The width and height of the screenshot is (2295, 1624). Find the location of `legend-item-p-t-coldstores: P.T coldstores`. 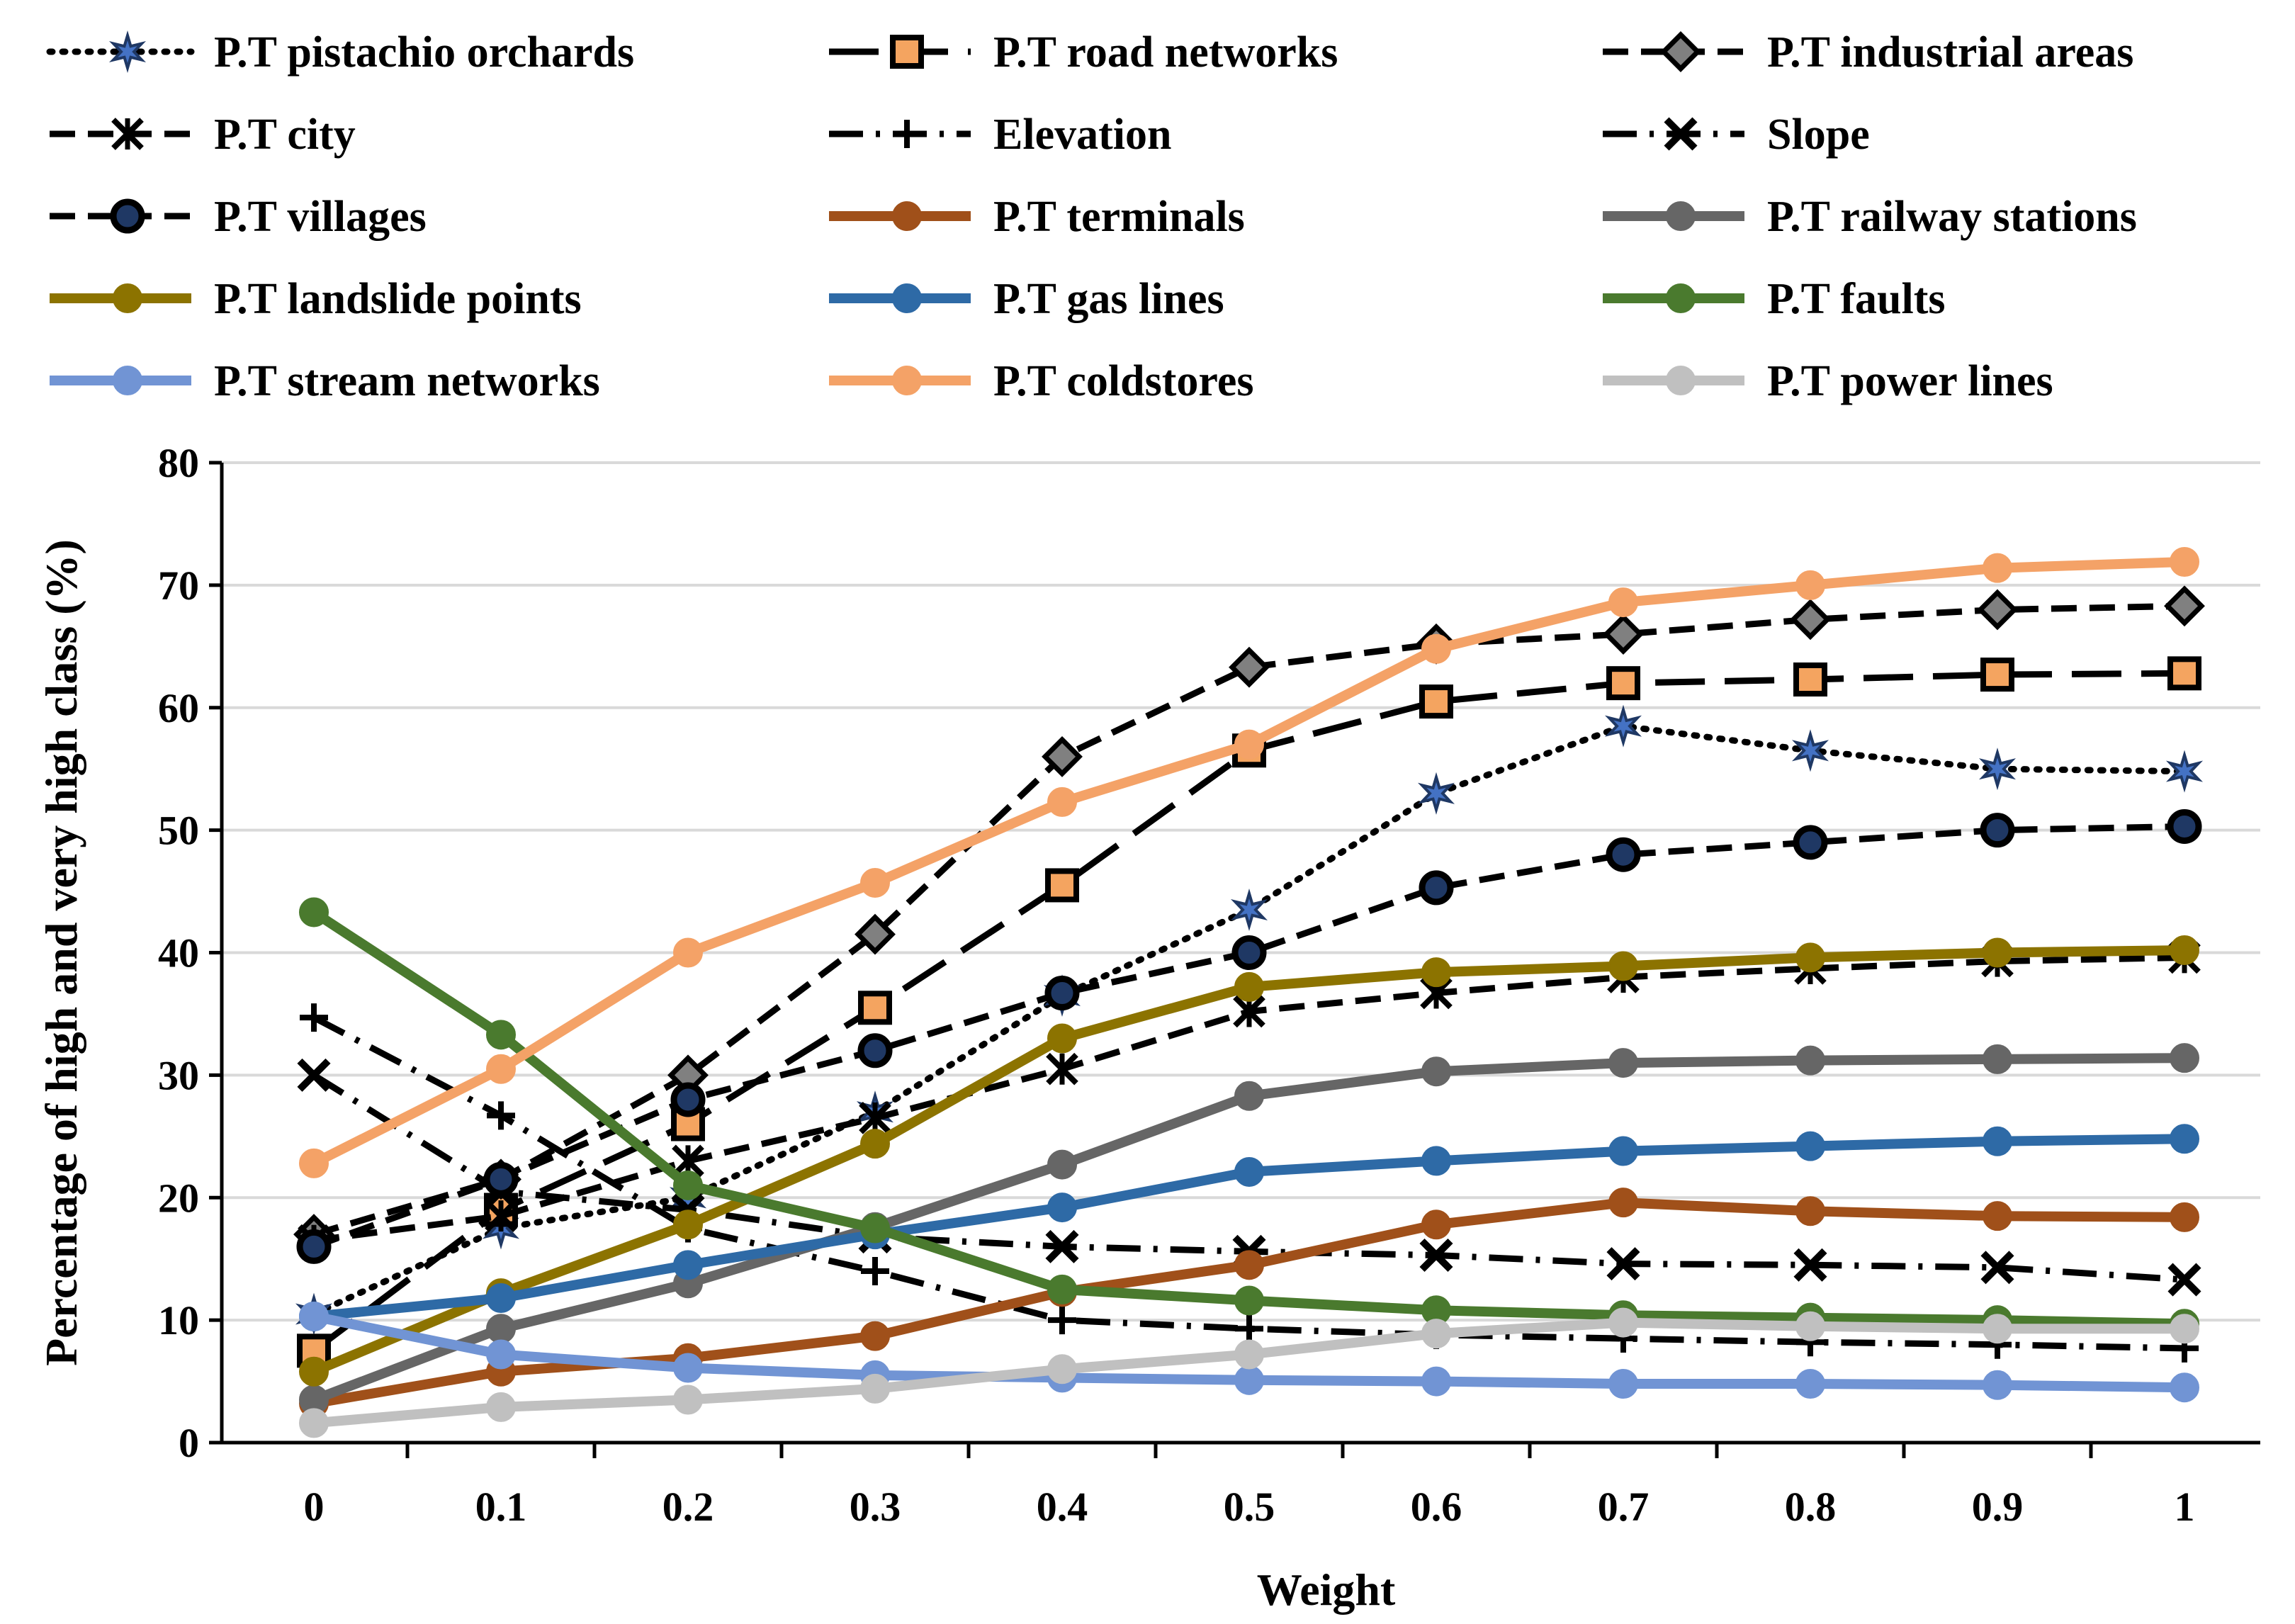

legend-item-p-t-coldstores: P.T coldstores is located at coordinates (1041, 381).